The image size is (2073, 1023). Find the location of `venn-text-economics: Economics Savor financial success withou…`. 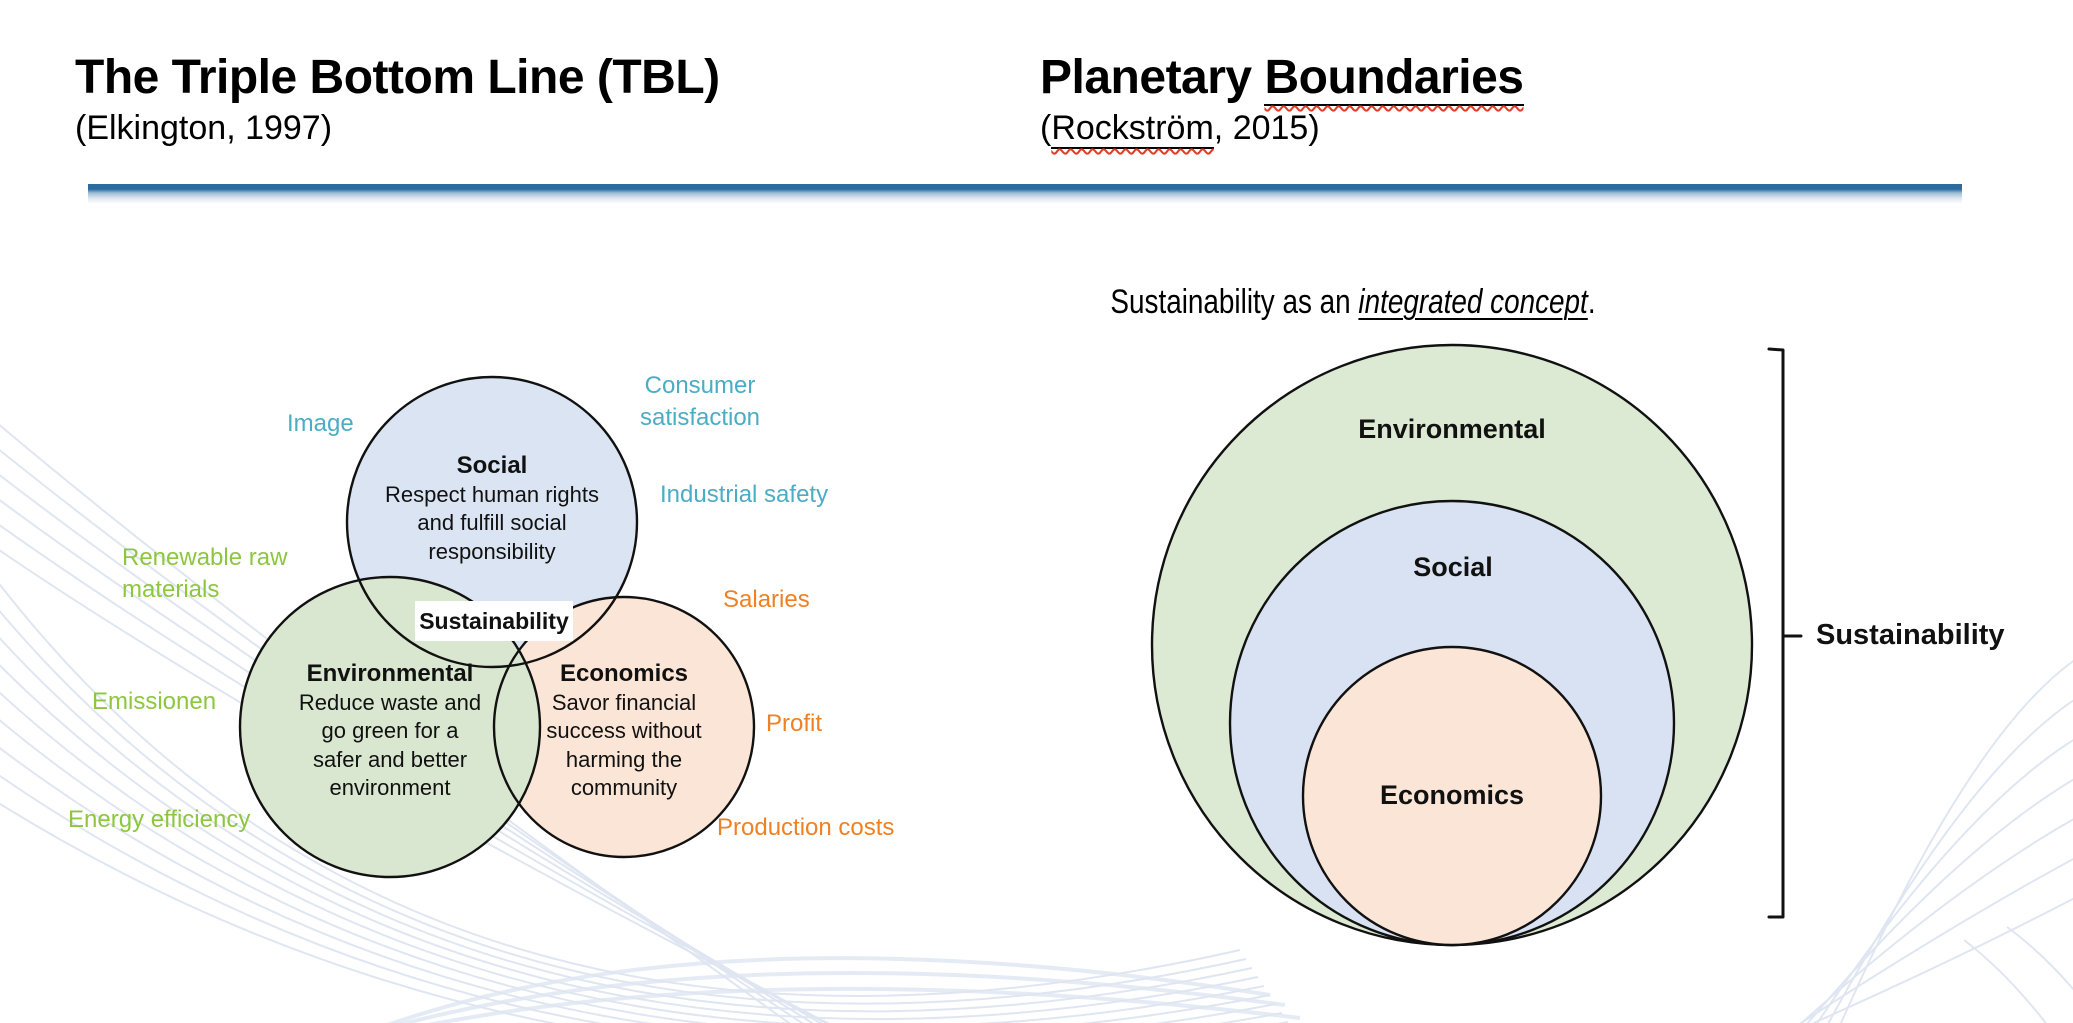

venn-text-economics: Economics Savor financial success withou… is located at coordinates (624, 730).